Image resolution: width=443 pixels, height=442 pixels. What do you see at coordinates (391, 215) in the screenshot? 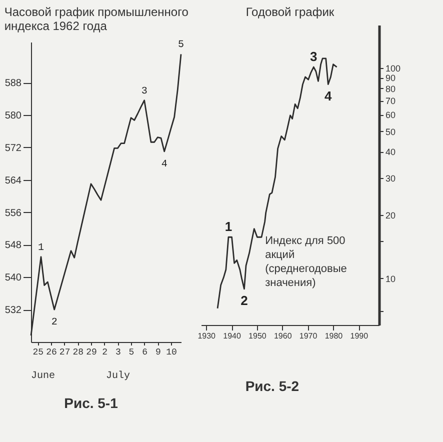
I see `y-tick-label: 20` at bounding box center [391, 215].